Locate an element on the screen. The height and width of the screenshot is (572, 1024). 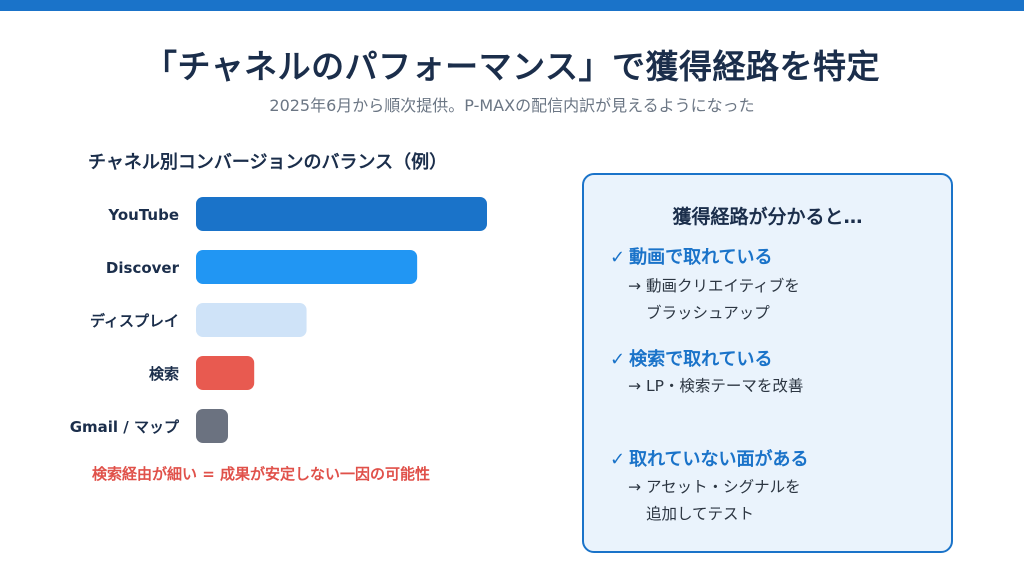
category-label: ディスプレイ is located at coordinates (134, 321).